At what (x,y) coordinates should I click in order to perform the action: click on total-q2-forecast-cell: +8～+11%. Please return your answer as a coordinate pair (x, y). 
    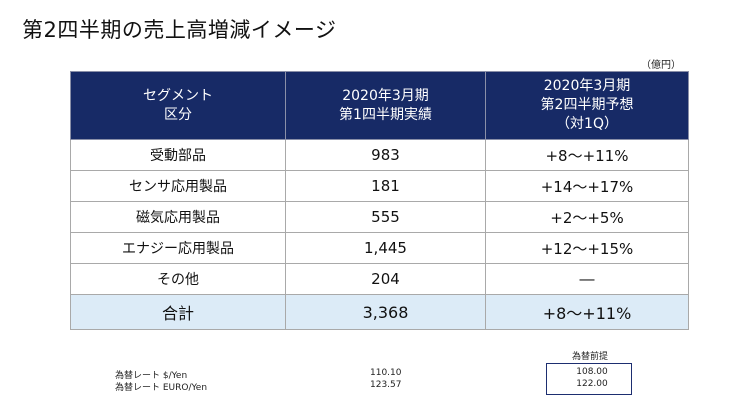
    Looking at the image, I should click on (587, 312).